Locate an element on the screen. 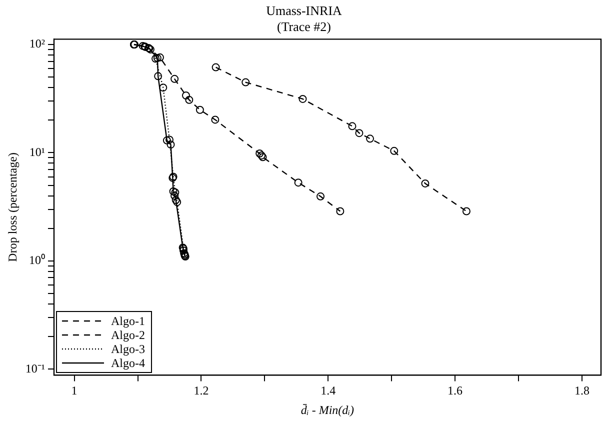 The image size is (606, 422). x-tick-label: 1.4 is located at coordinates (328, 391).